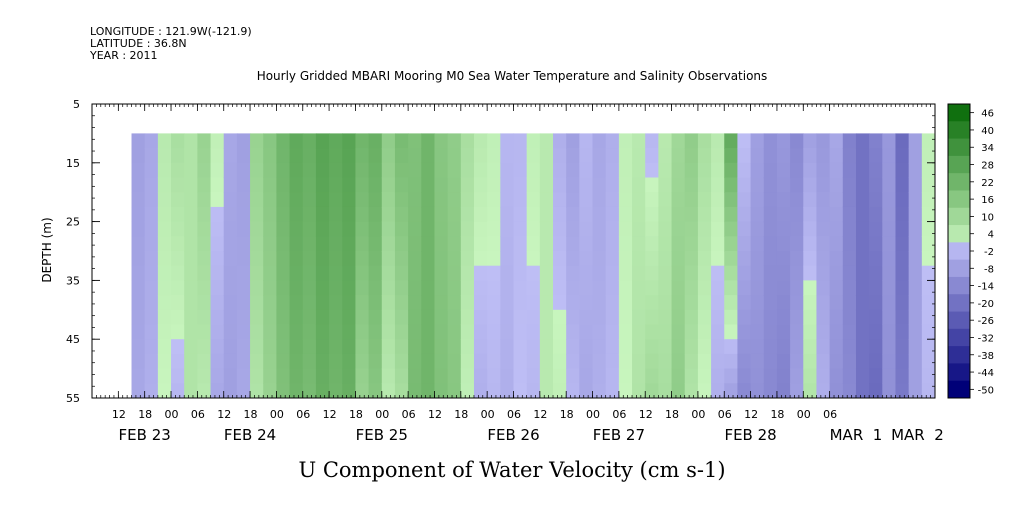 This screenshot has width=1009, height=508. I want to click on colorbar-label: 46, so click(987, 114).